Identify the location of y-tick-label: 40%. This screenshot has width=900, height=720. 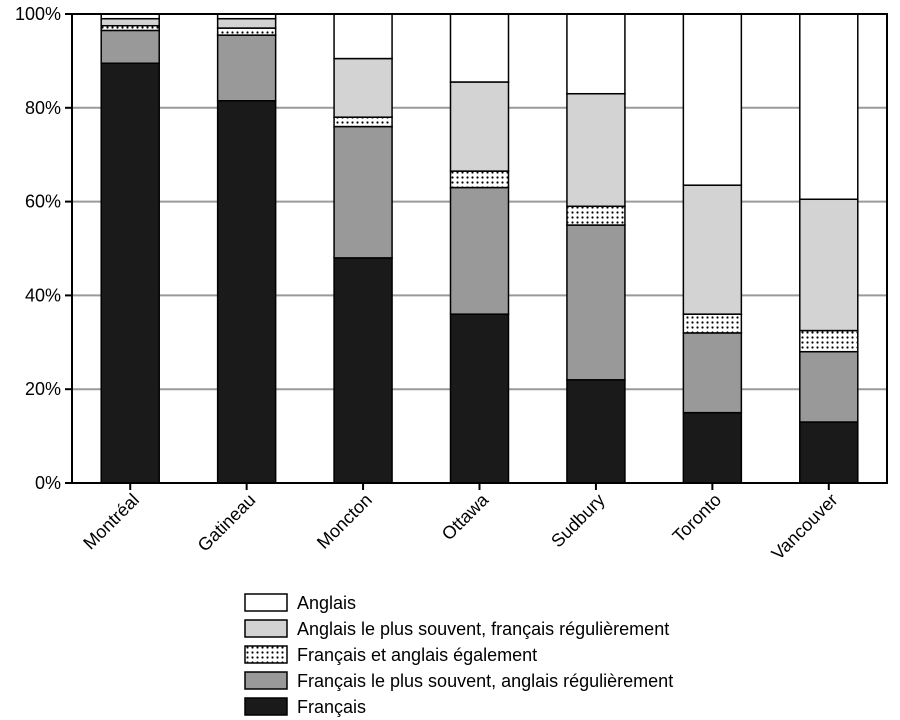
(43, 295).